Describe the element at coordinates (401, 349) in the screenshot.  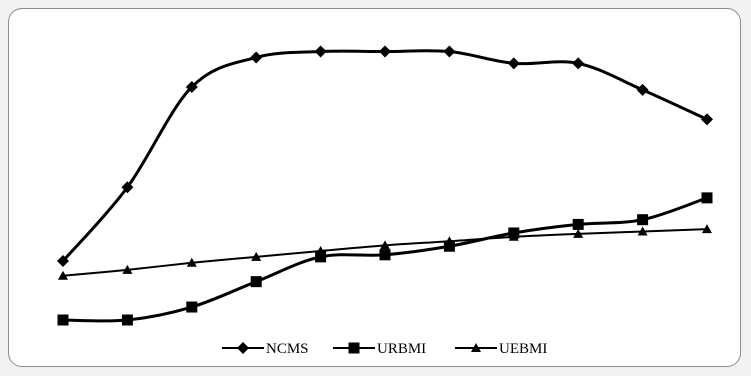
I see `legend-label-urbmi: URBMI` at that location.